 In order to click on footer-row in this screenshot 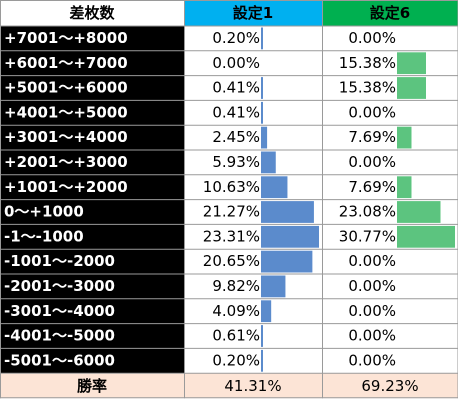, I will do `click(229, 386)`.